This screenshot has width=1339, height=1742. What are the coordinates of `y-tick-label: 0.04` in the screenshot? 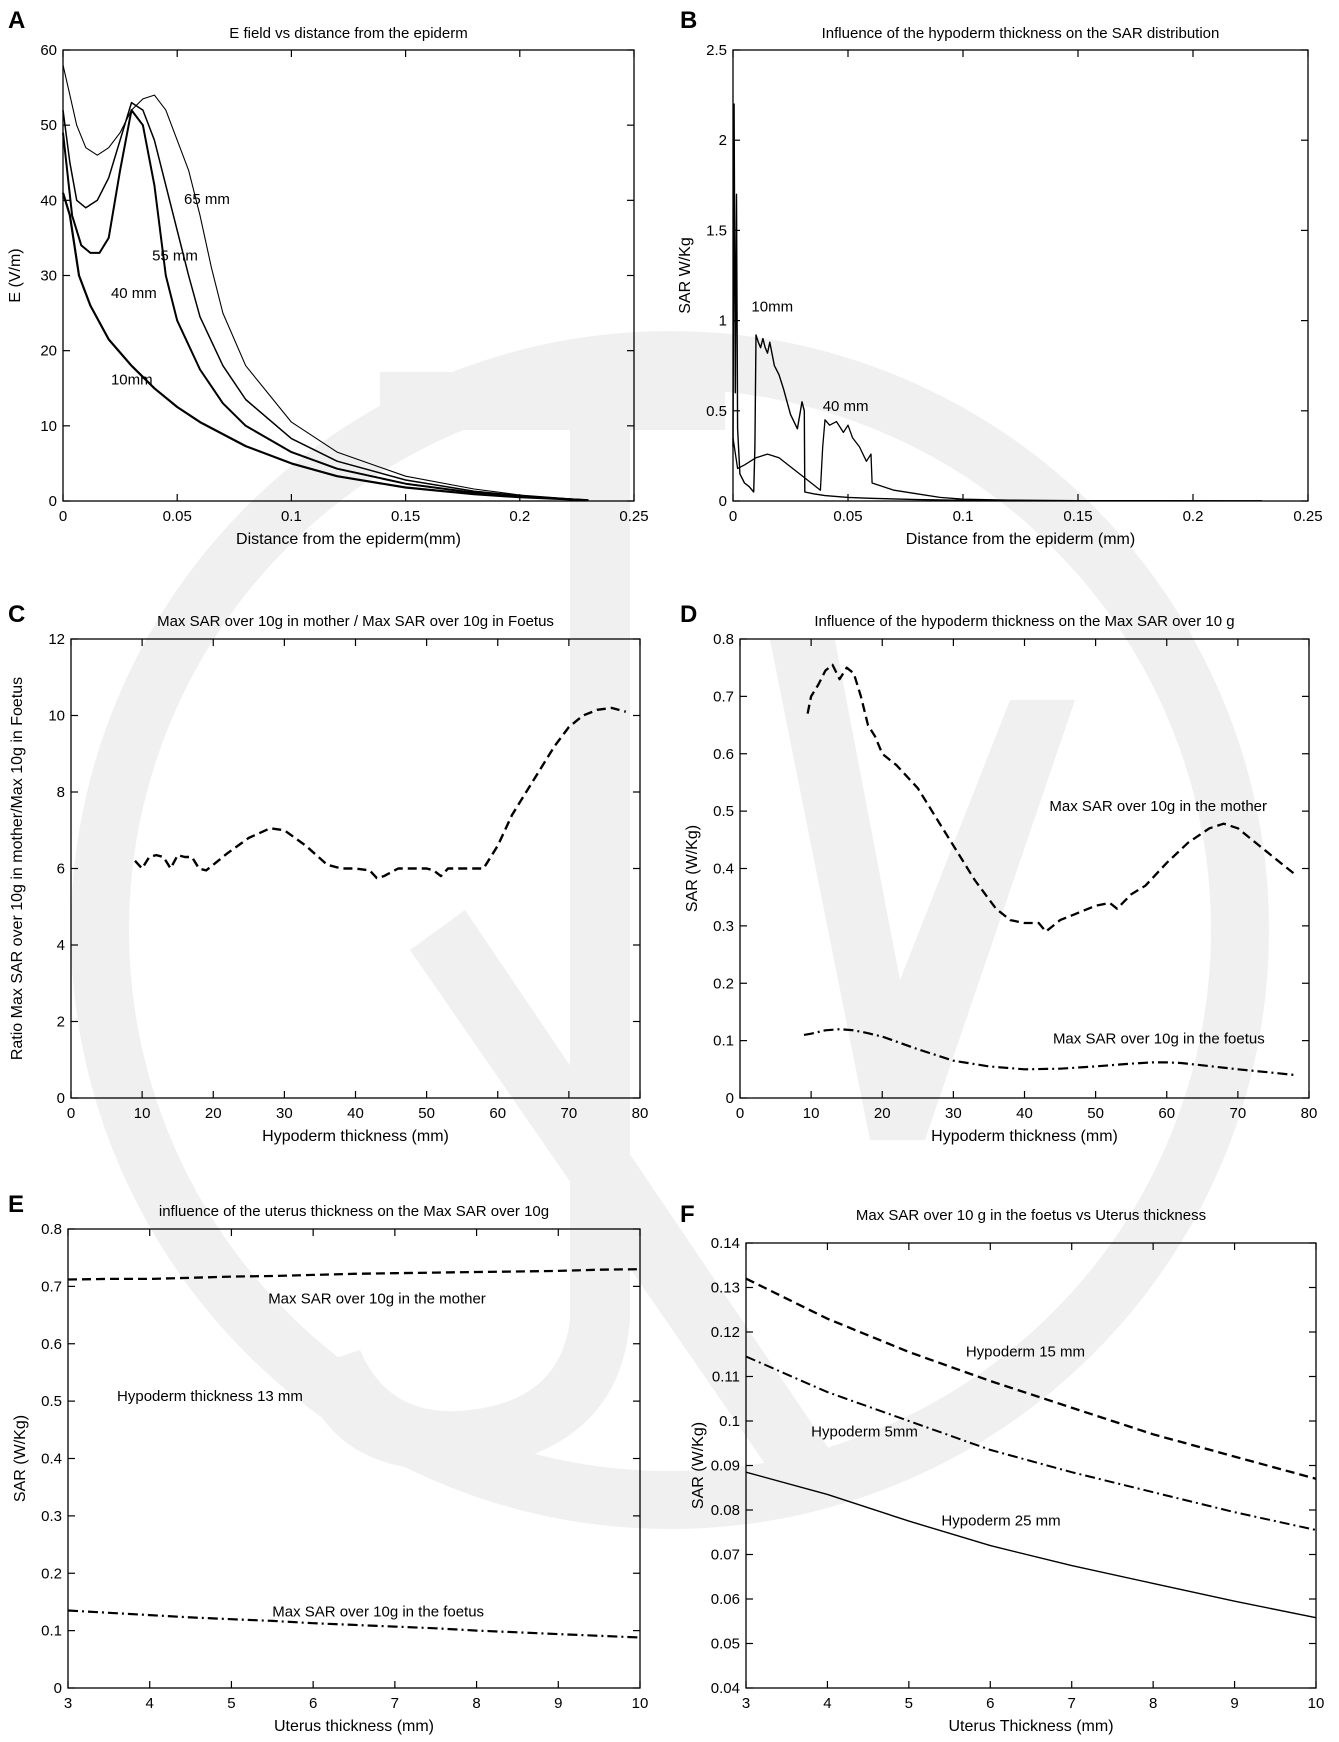 It's located at (725, 1688).